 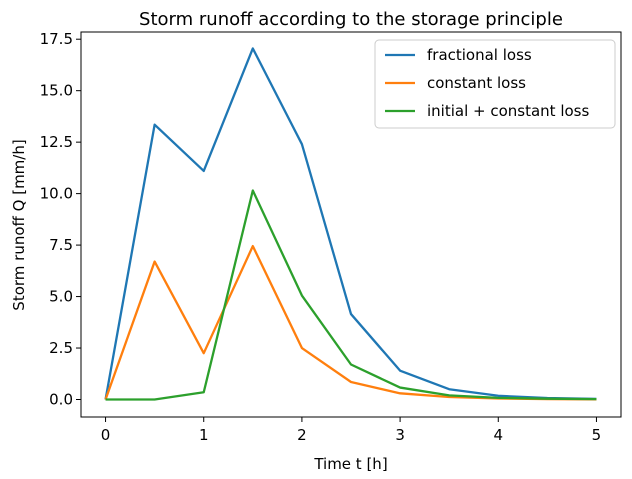 I want to click on y-axis: 0.0 2.5 5.0 7.5 10.0 12.5 15.0 17.5, so click(x=60, y=219).